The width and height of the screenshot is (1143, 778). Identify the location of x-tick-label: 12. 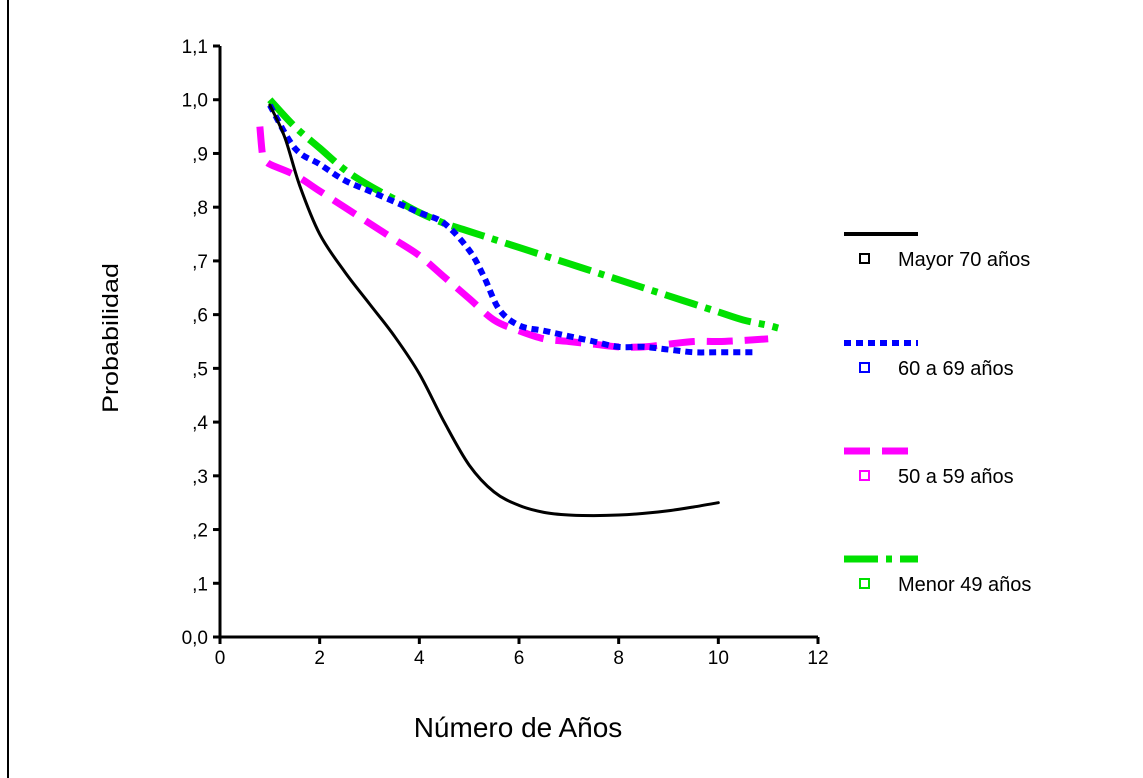
(817, 658).